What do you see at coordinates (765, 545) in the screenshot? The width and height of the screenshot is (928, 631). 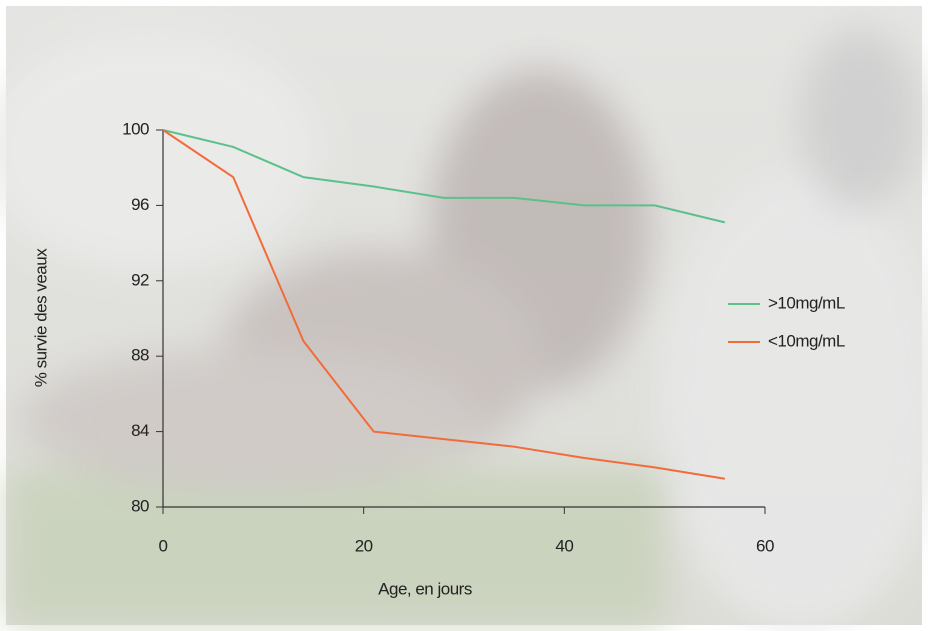 I see `x-tick-label: 60` at bounding box center [765, 545].